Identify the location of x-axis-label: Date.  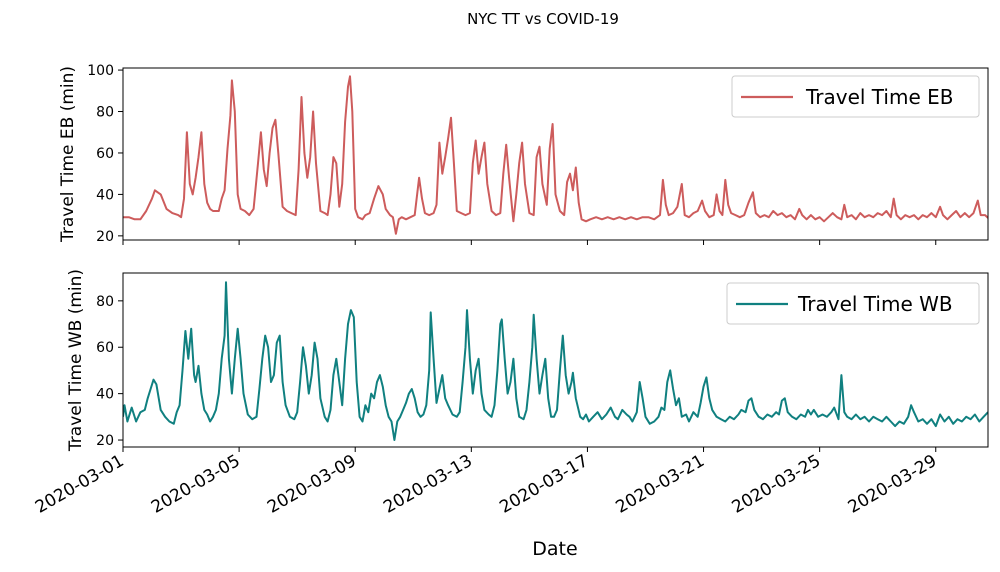
(554, 549).